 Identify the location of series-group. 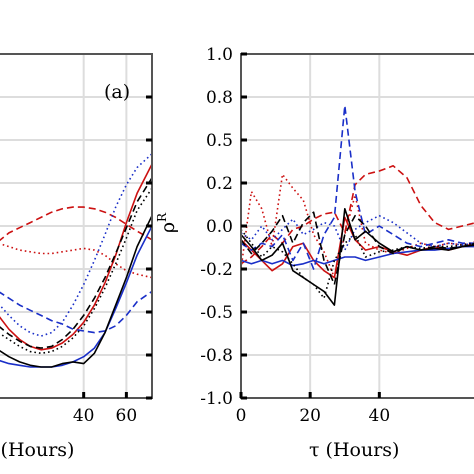
(76, 260).